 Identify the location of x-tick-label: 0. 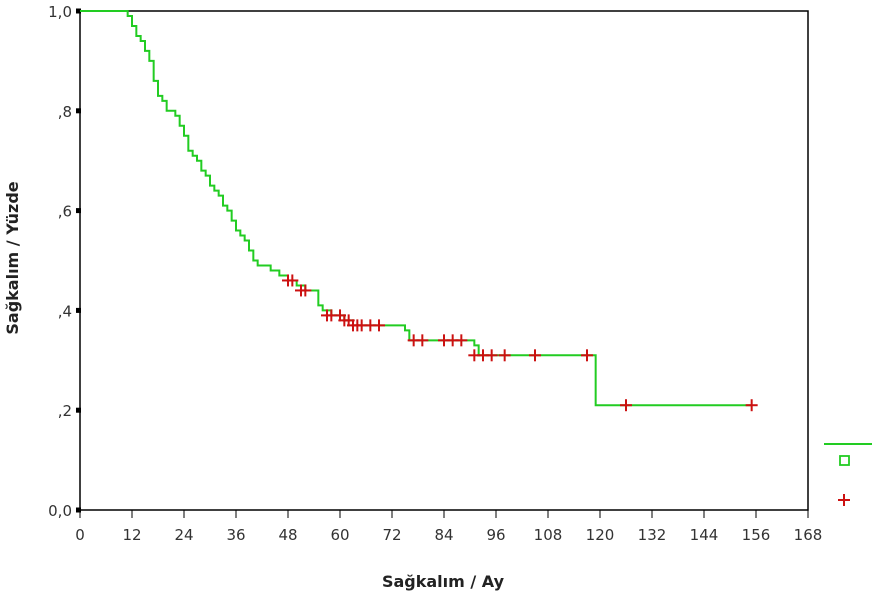
(80, 535).